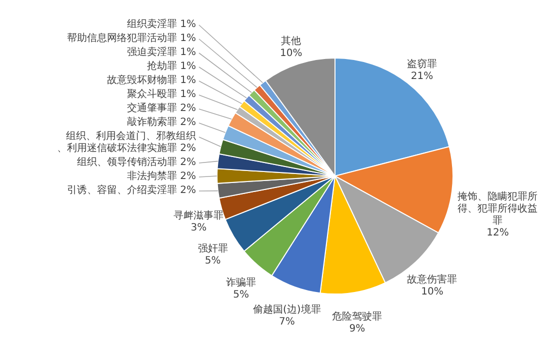 This screenshot has width=556, height=346. What do you see at coordinates (131, 38) in the screenshot?
I see `slice-label: 帮助信息网络犯罪活动罪 1%` at bounding box center [131, 38].